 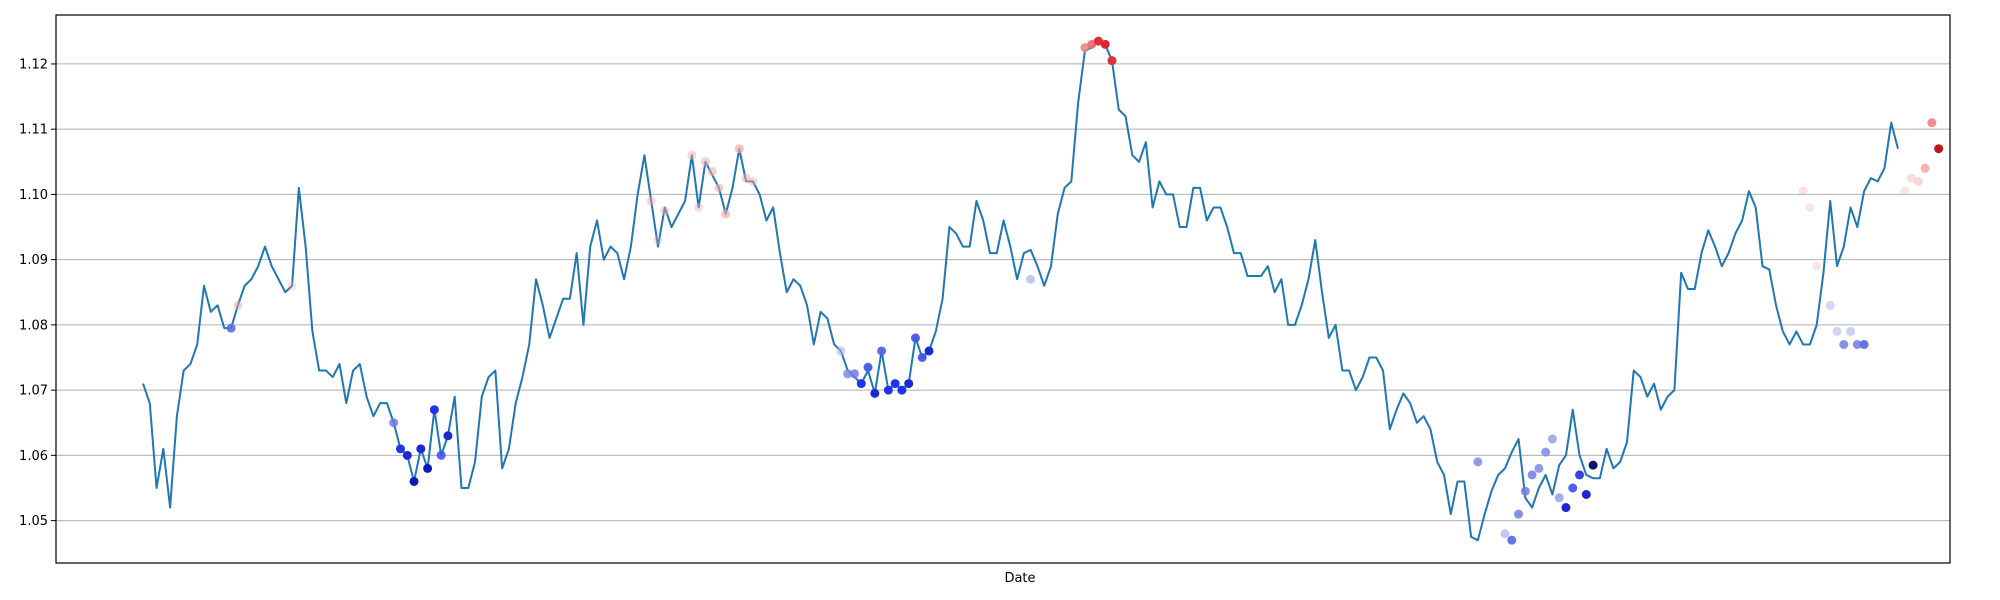 What do you see at coordinates (33, 391) in the screenshot?
I see `y-tick-label: 1.07` at bounding box center [33, 391].